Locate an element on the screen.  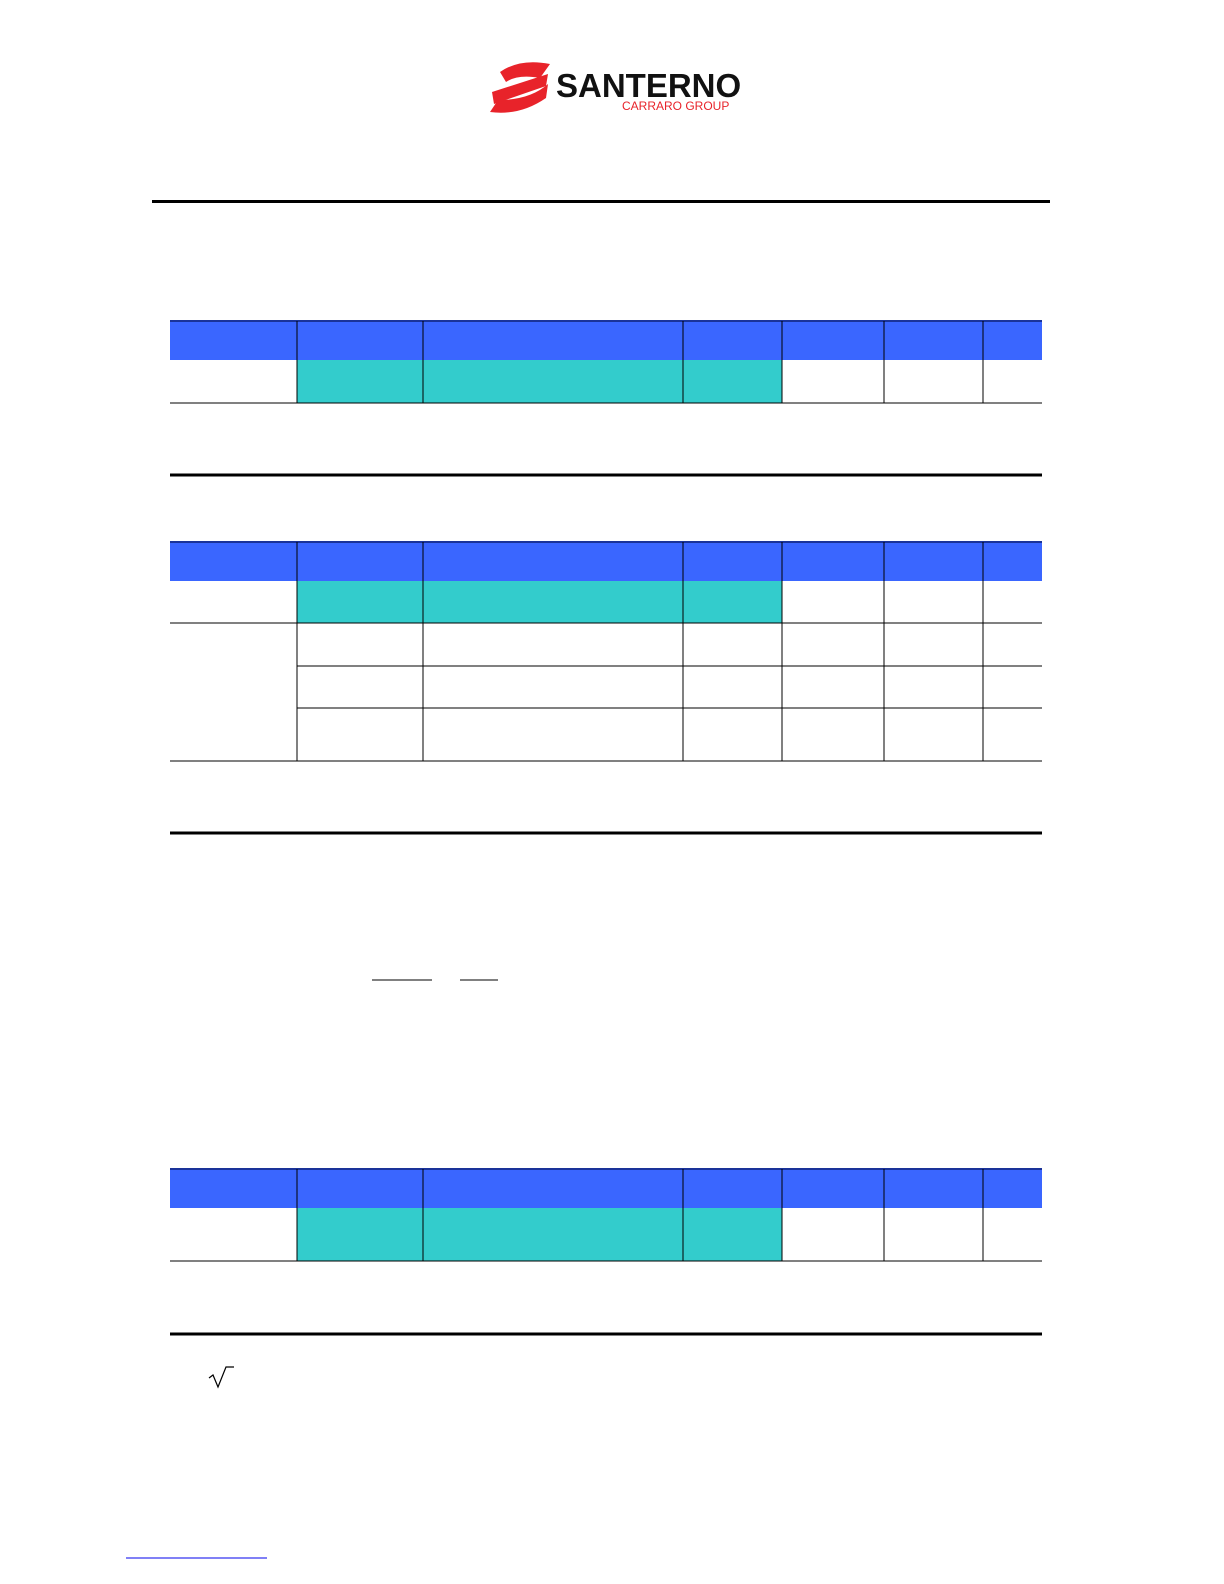
logo-name: SANTERNO is located at coordinates (648, 85).